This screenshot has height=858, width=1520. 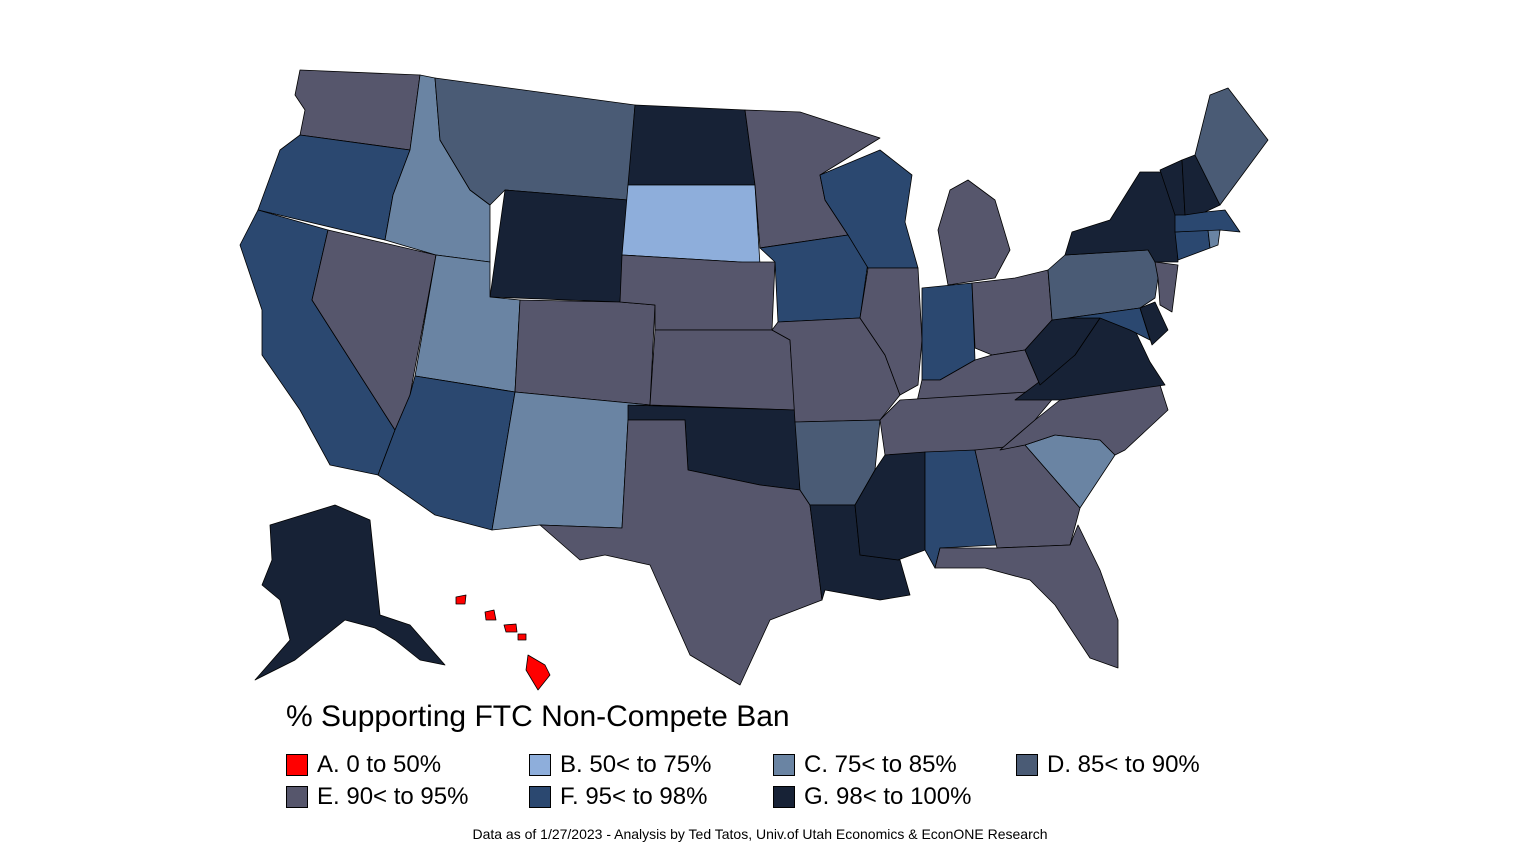 What do you see at coordinates (297, 797) in the screenshot?
I see `legend-swatch-e` at bounding box center [297, 797].